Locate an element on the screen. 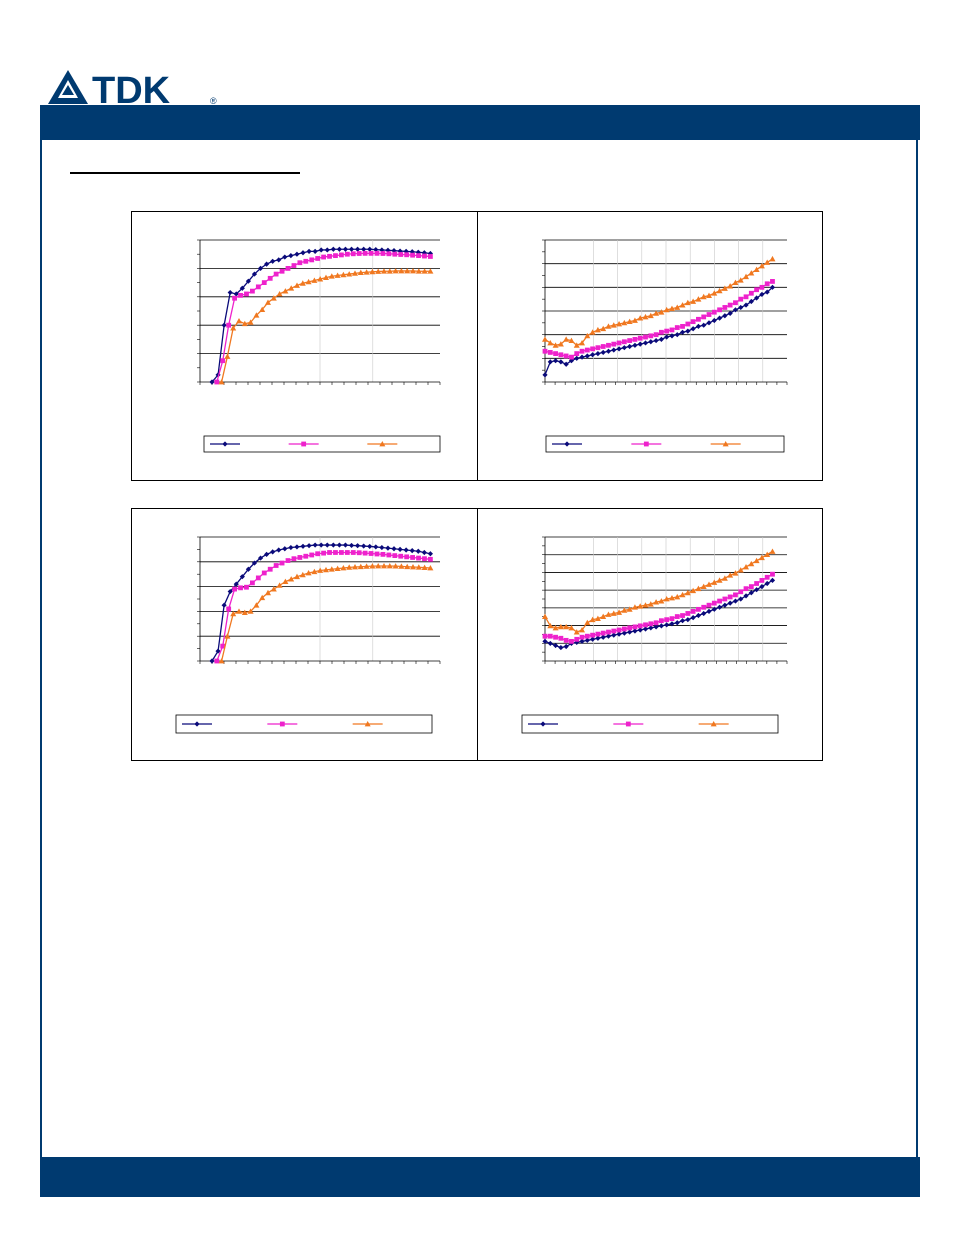 The height and width of the screenshot is (1235, 954). tdk-logo: TDK ® is located at coordinates (132, 88).